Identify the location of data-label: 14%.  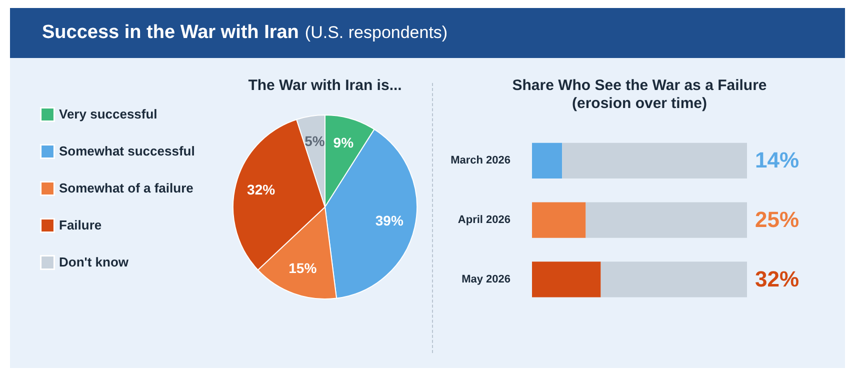
(777, 160).